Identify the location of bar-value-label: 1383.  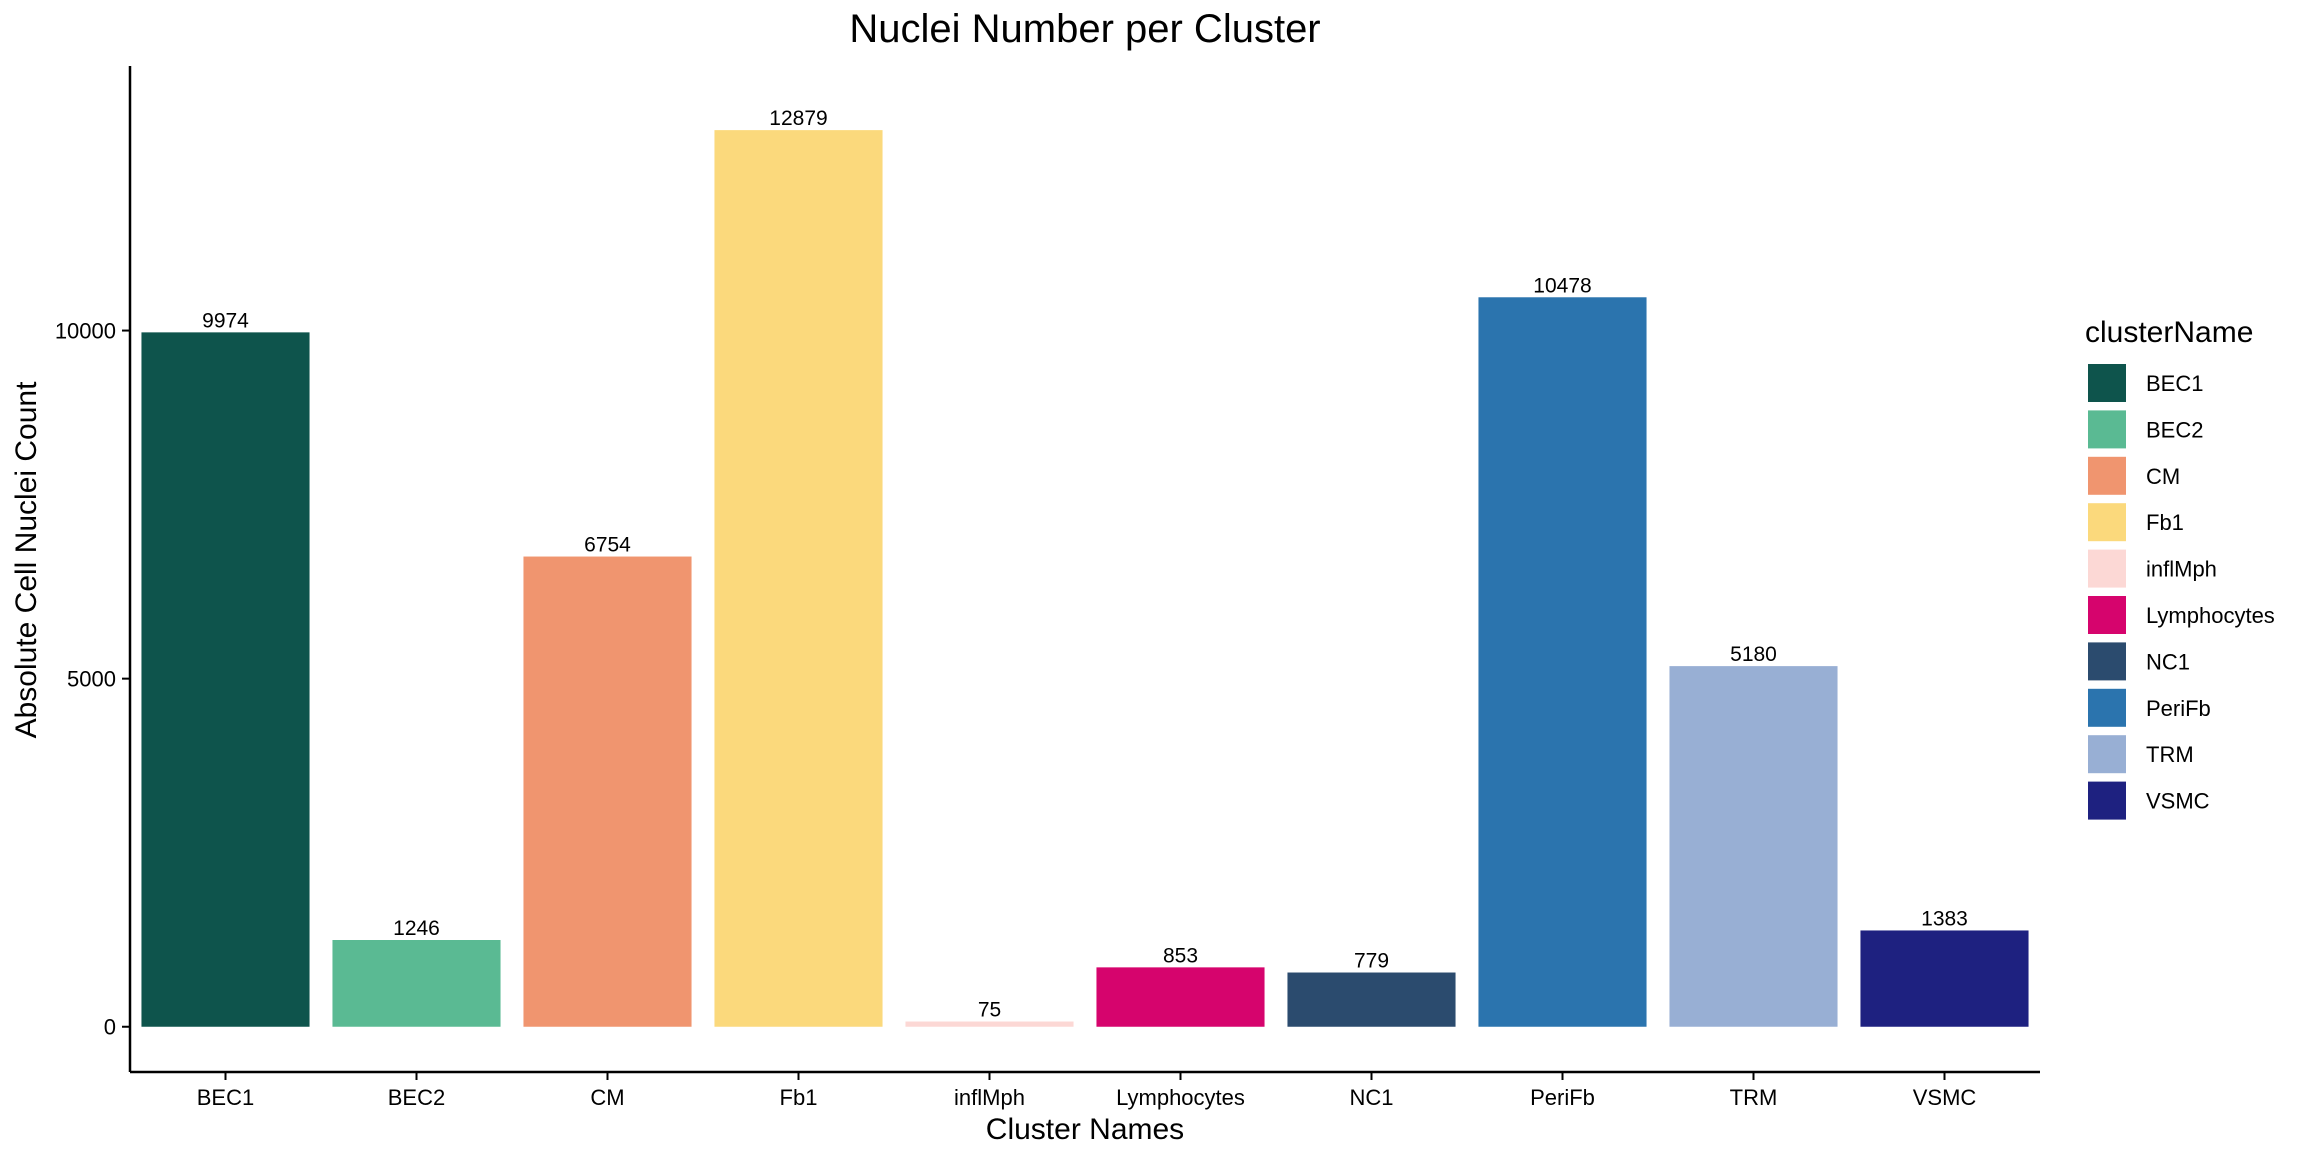
(1944, 918).